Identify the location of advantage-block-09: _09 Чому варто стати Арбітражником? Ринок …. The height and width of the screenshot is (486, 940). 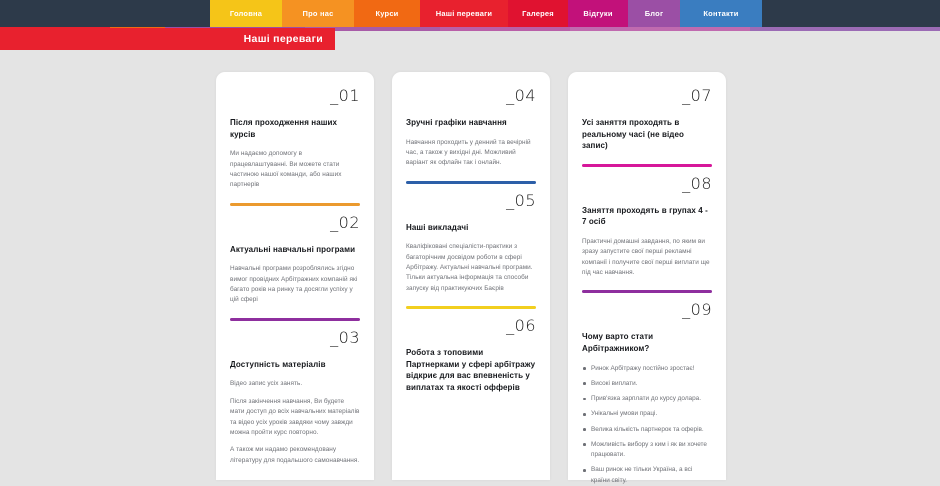
(647, 393).